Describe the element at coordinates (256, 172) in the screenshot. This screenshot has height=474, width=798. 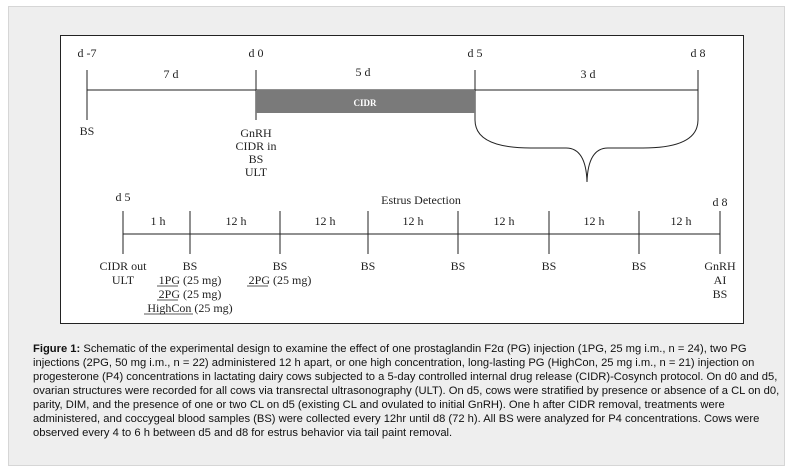
I see `d0-event-ult: ULT` at that location.